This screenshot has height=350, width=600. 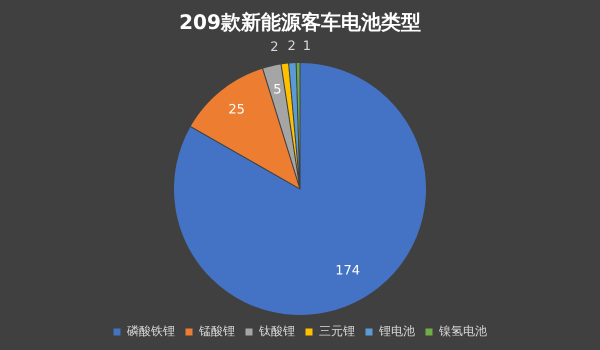 What do you see at coordinates (216, 331) in the screenshot?
I see `legend-label: 锰酸锂` at bounding box center [216, 331].